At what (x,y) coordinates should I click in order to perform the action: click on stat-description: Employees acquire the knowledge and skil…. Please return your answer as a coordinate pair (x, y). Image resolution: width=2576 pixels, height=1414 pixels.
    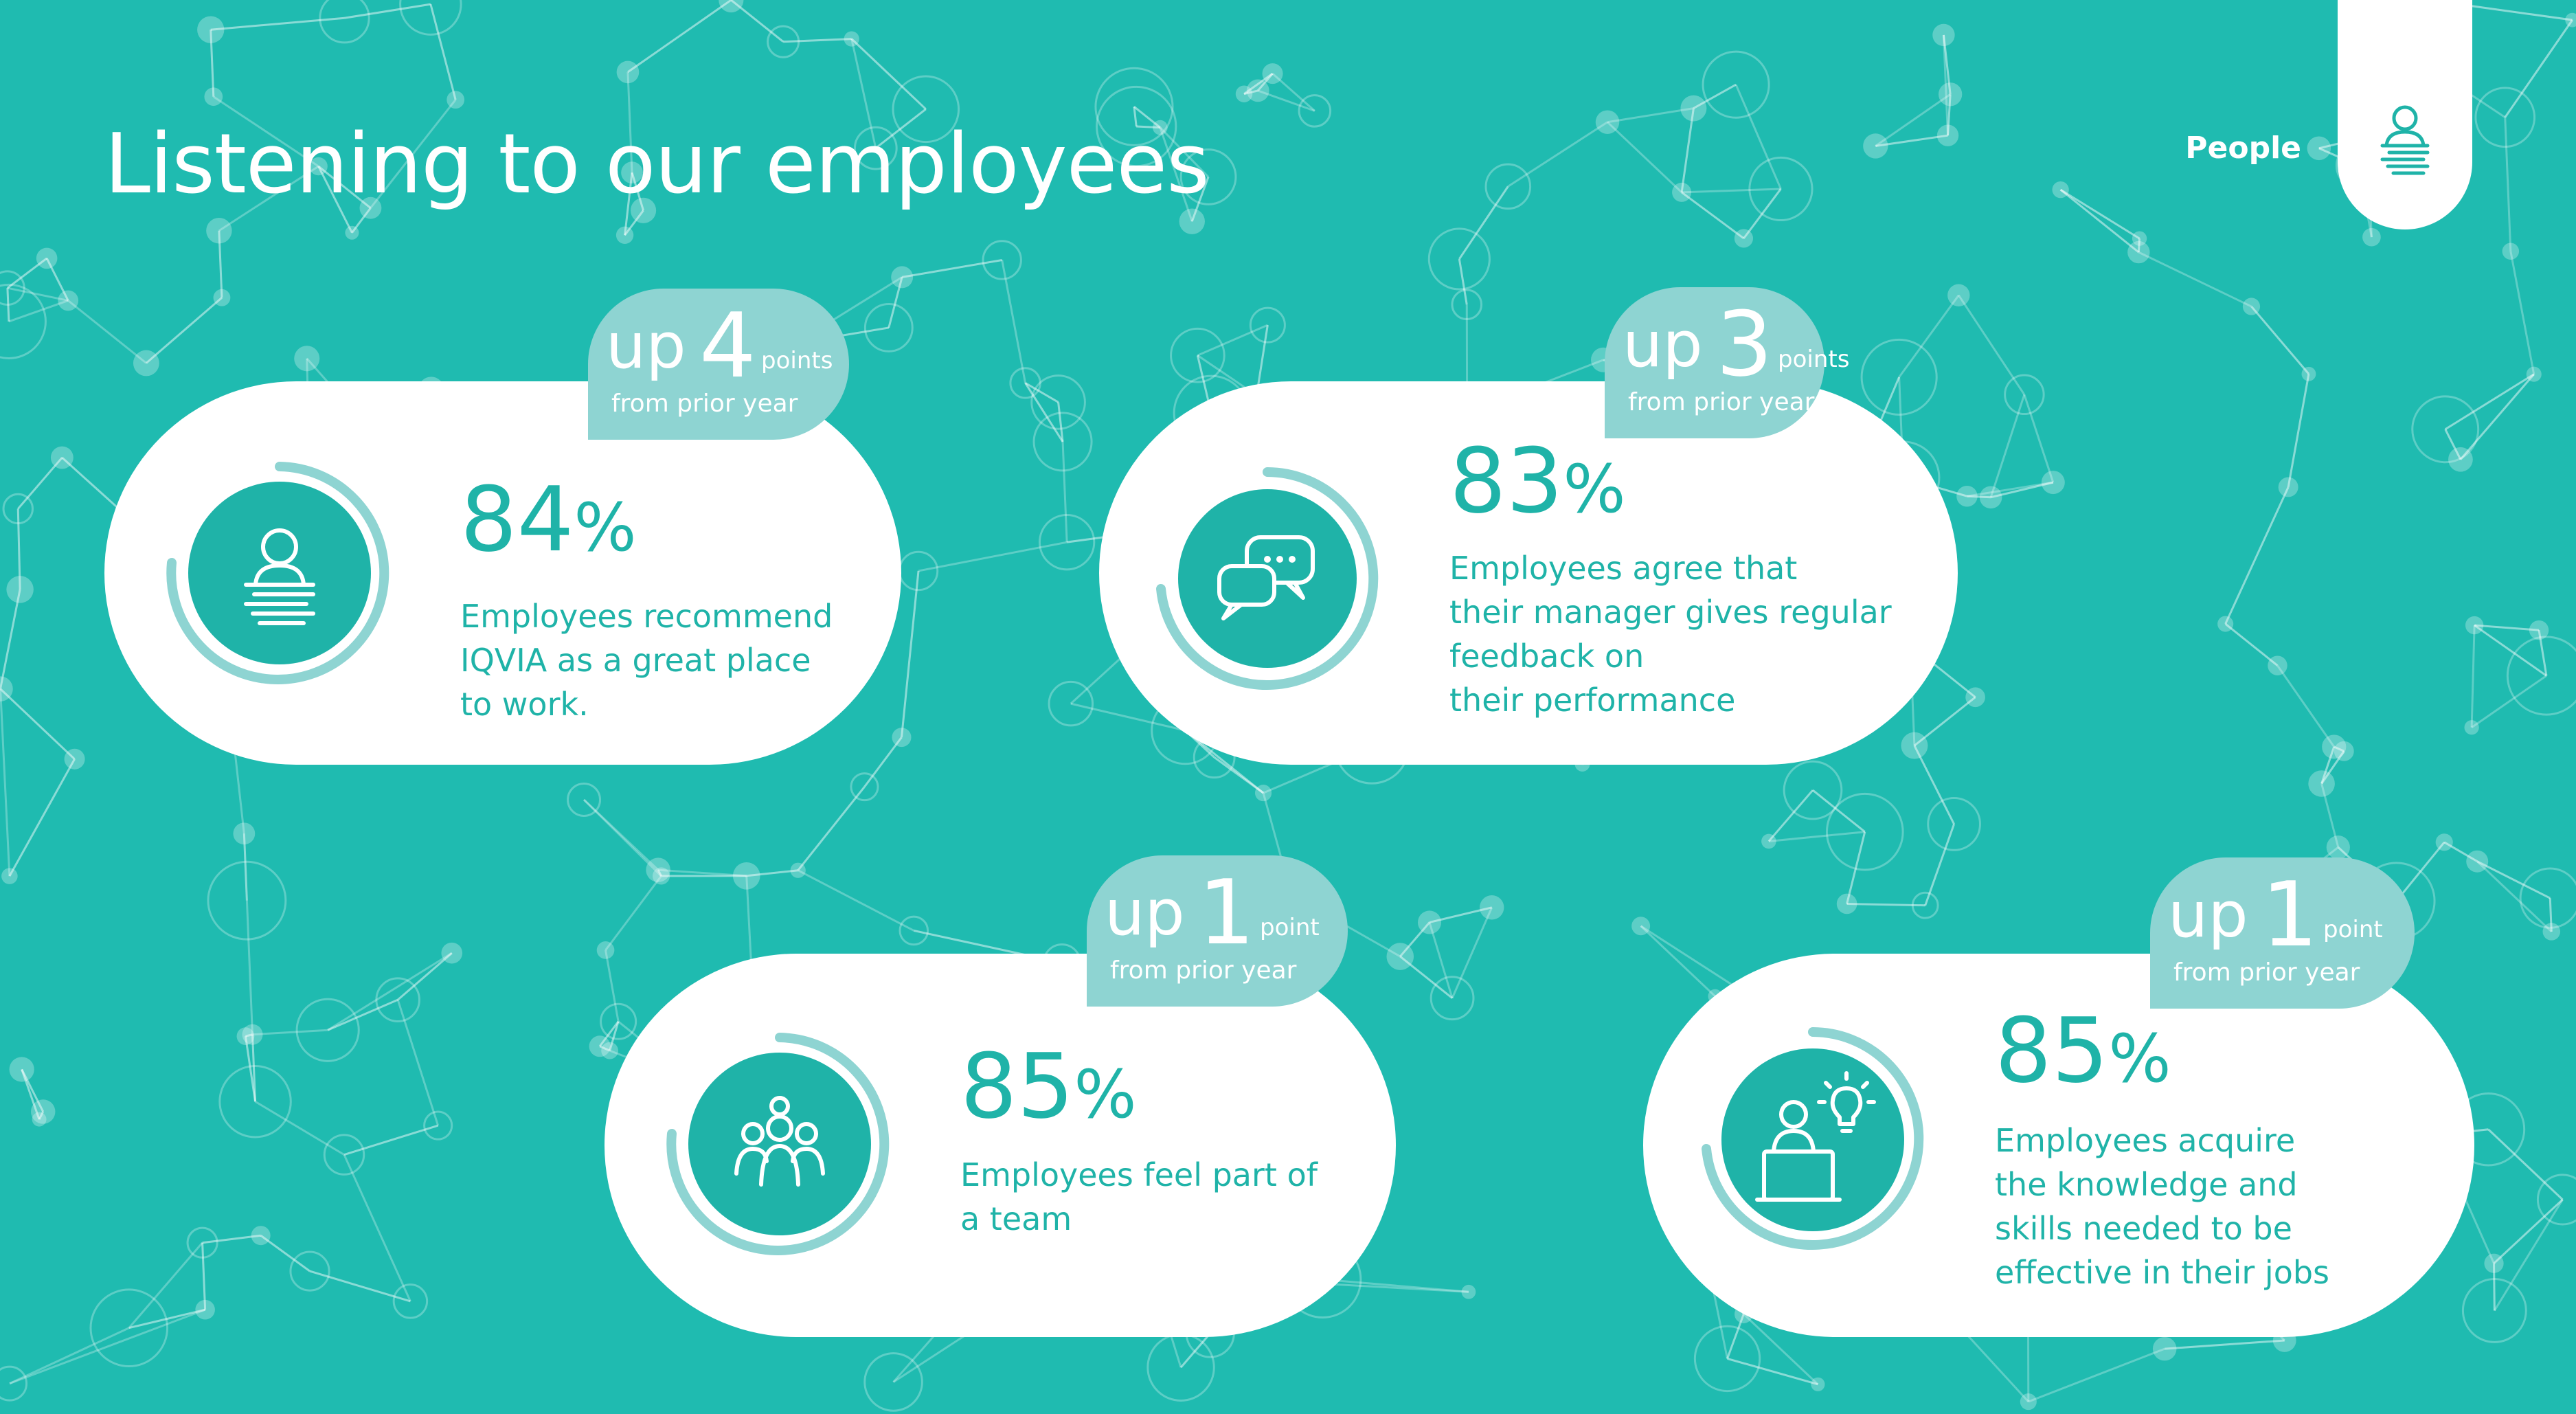
    Looking at the image, I should click on (2162, 1206).